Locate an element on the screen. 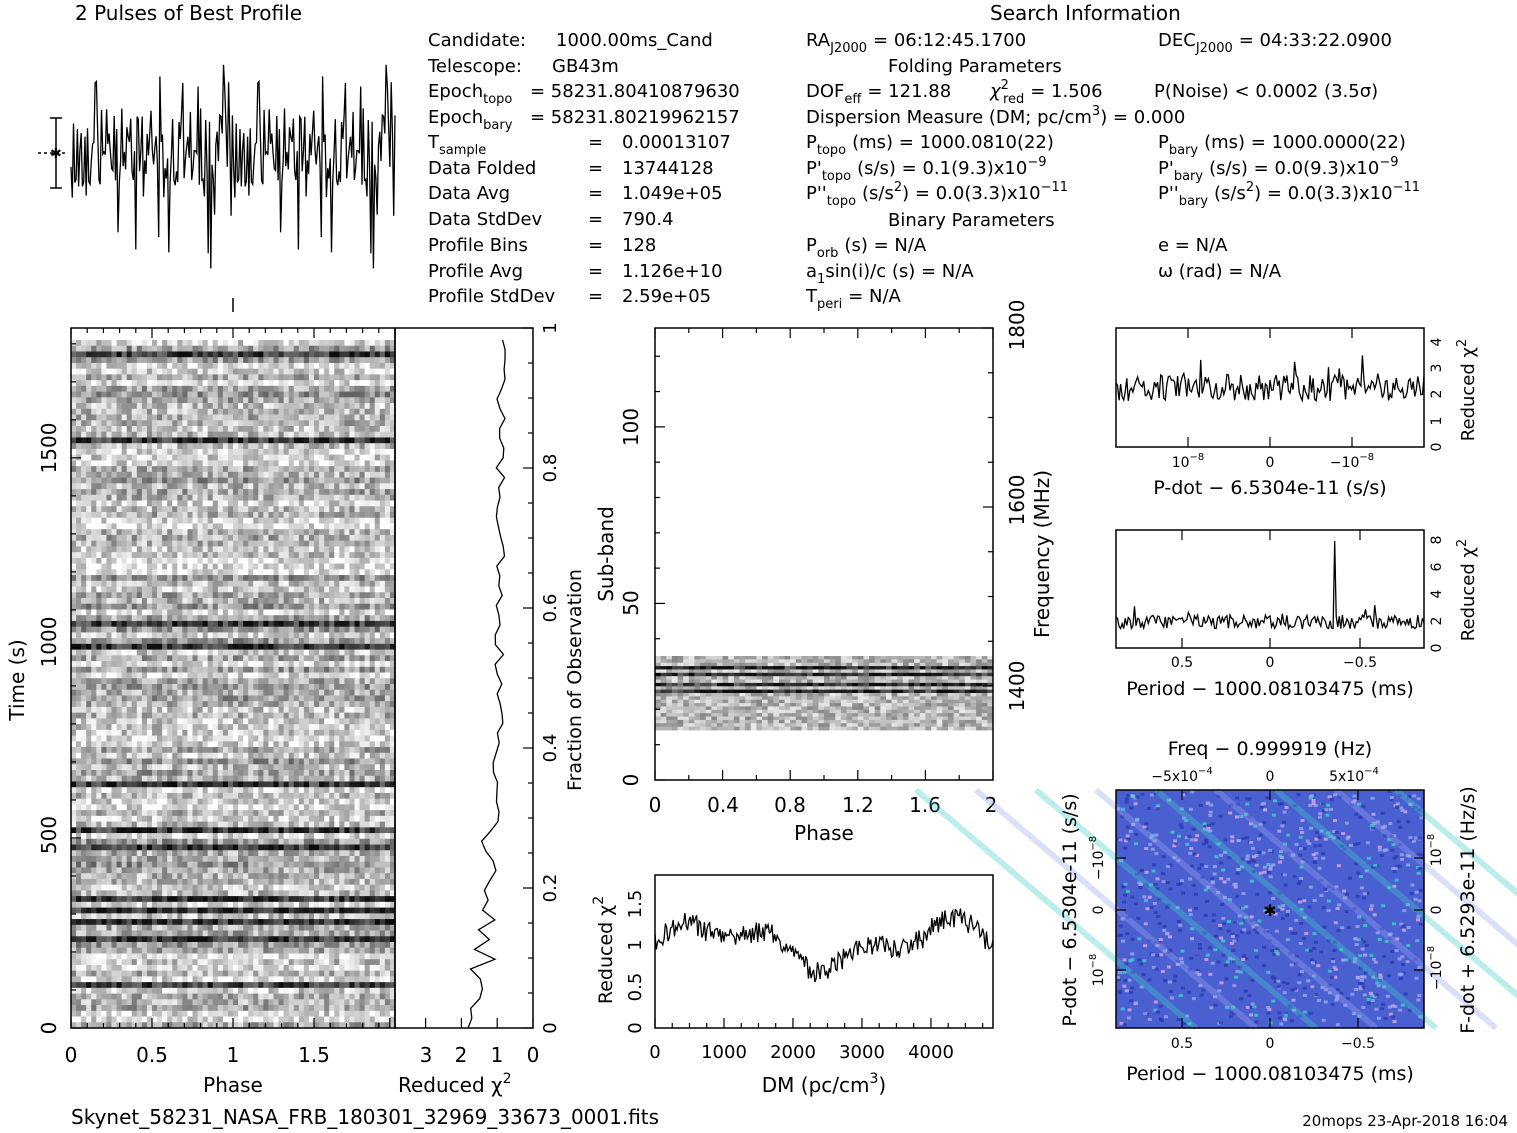  data-std-label: Data StdDev is located at coordinates (485, 219).